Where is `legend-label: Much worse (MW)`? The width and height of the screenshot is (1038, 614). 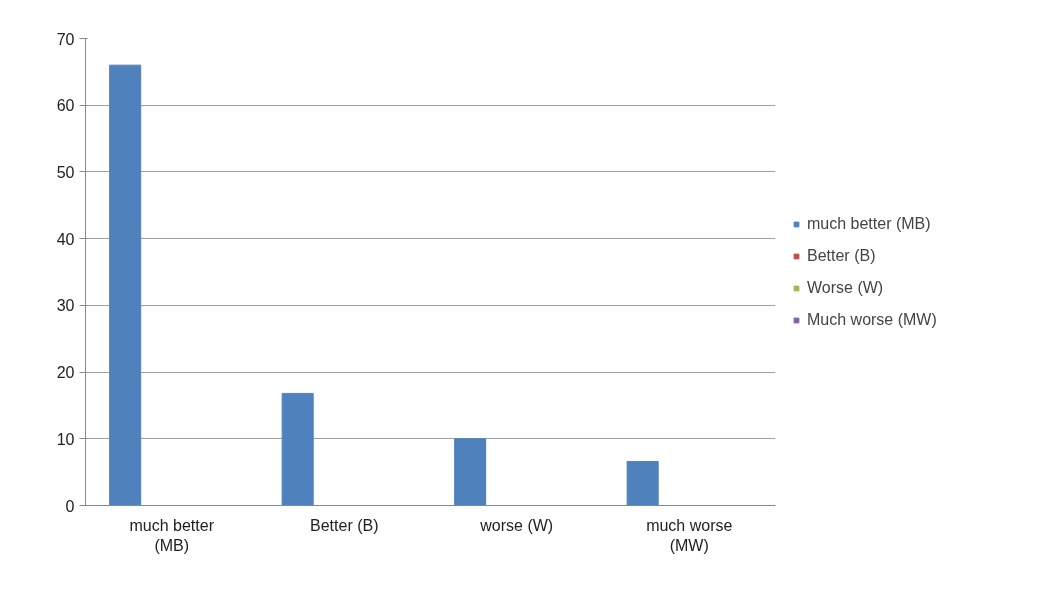
legend-label: Much worse (MW) is located at coordinates (872, 319).